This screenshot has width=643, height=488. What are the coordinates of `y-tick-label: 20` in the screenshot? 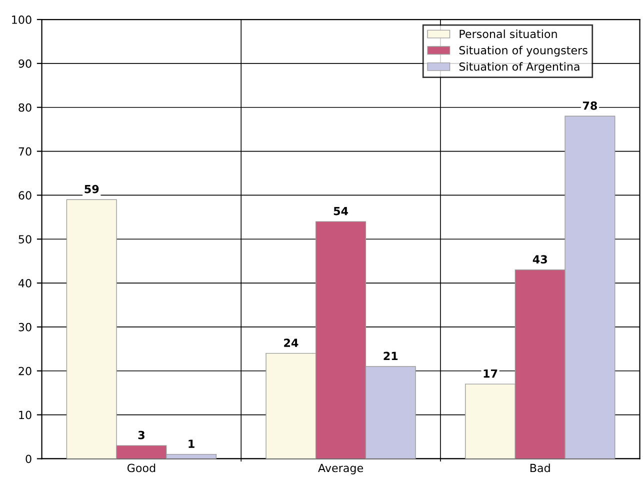 It's located at (25, 371).